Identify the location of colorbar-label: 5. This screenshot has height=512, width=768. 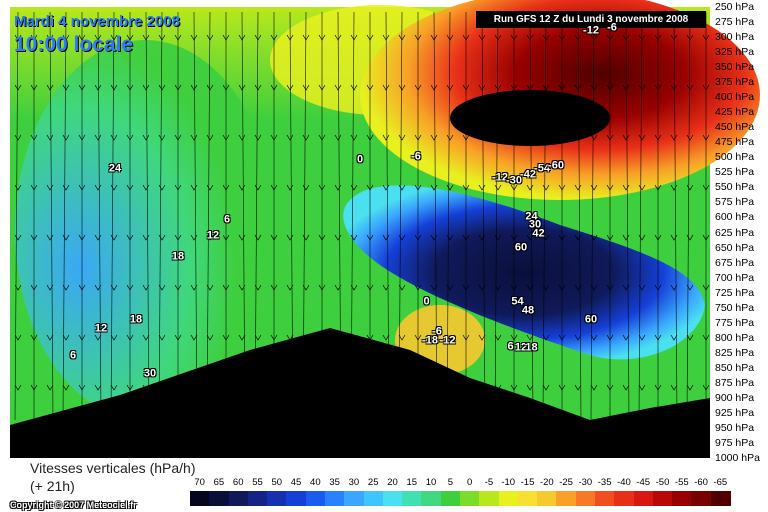
(450, 482).